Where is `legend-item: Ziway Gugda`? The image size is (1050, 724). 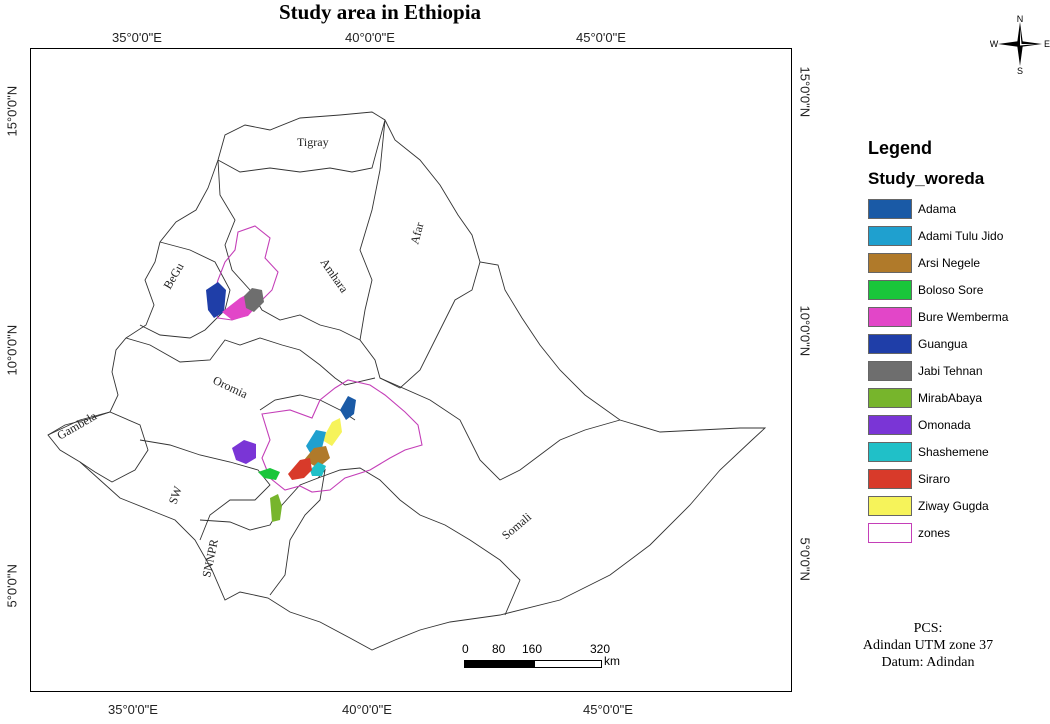 legend-item: Ziway Gugda is located at coordinates (958, 505).